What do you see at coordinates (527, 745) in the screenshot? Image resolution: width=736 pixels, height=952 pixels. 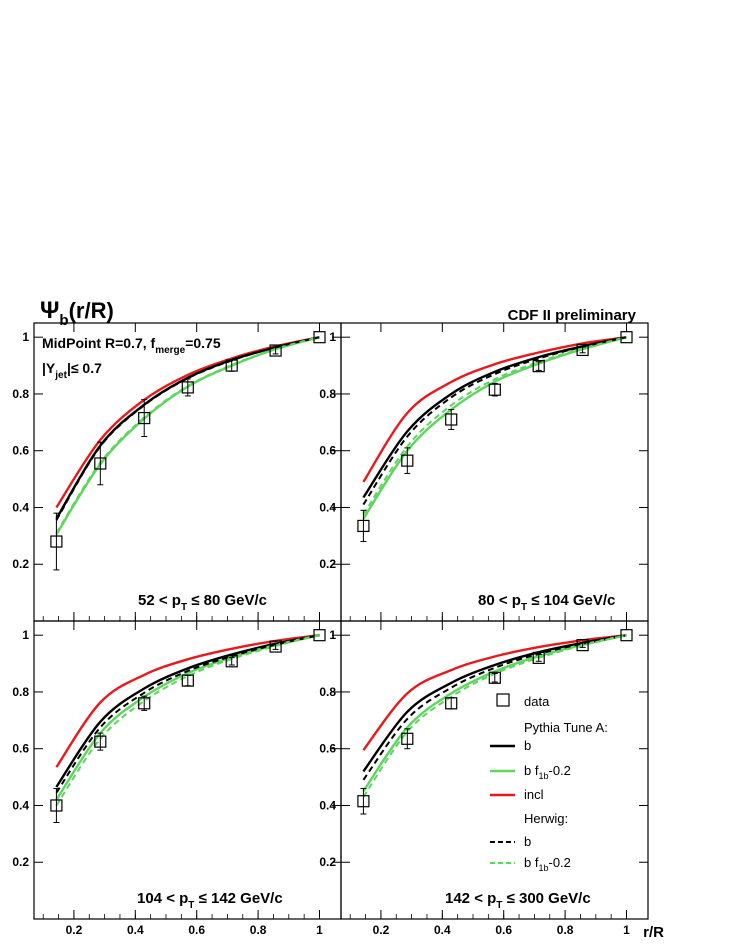 I see `legend-pythia-b-label: b` at bounding box center [527, 745].